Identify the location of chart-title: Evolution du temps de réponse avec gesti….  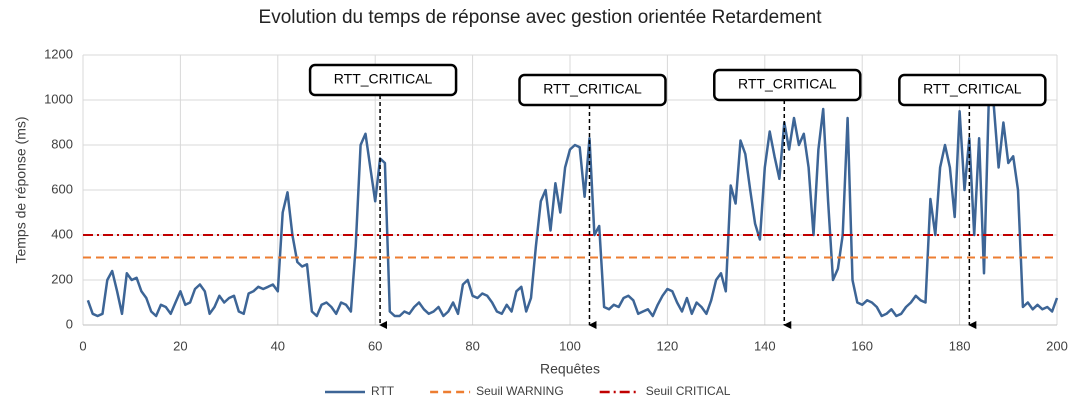
(541, 17).